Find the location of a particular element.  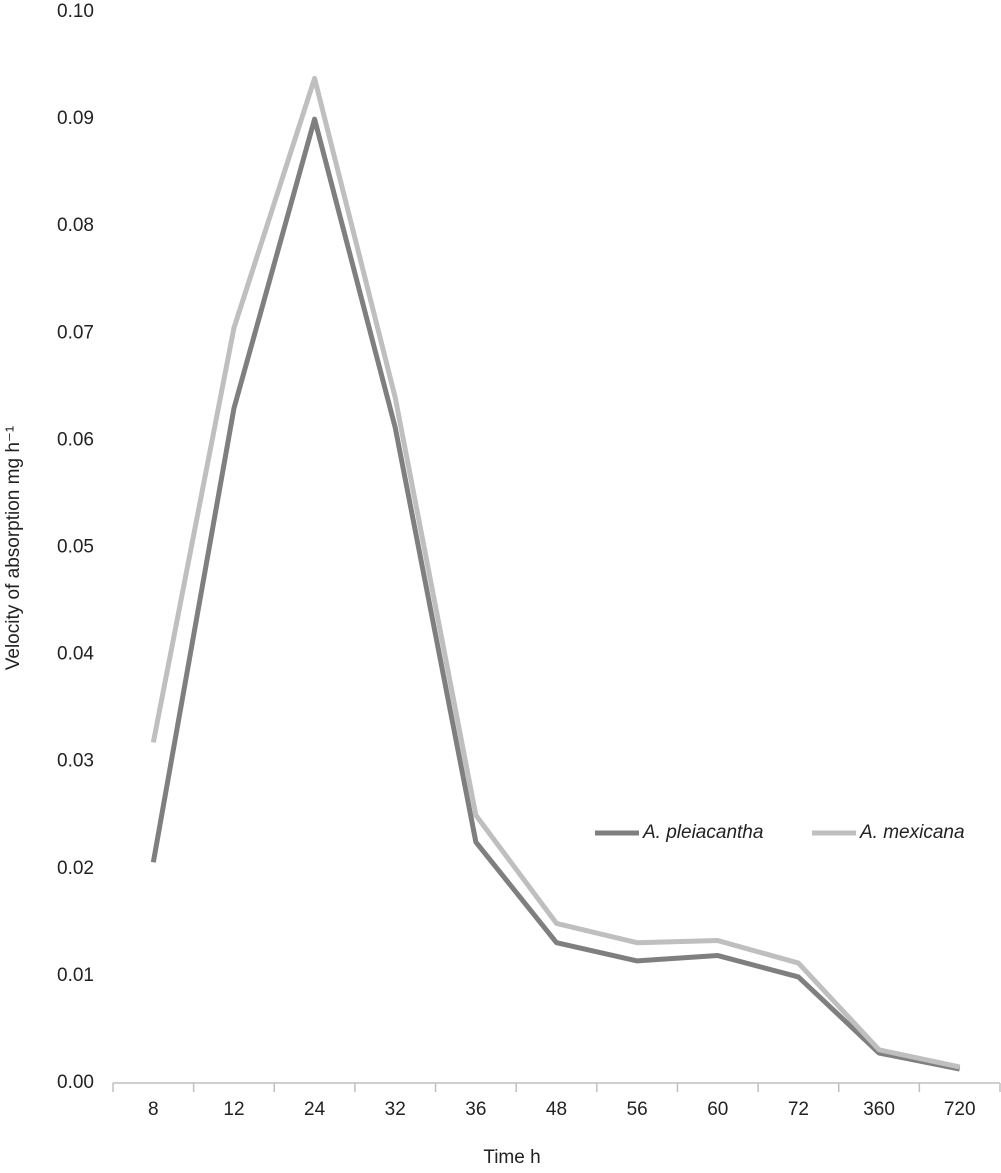

x-tick-label: 56 is located at coordinates (637, 1109).